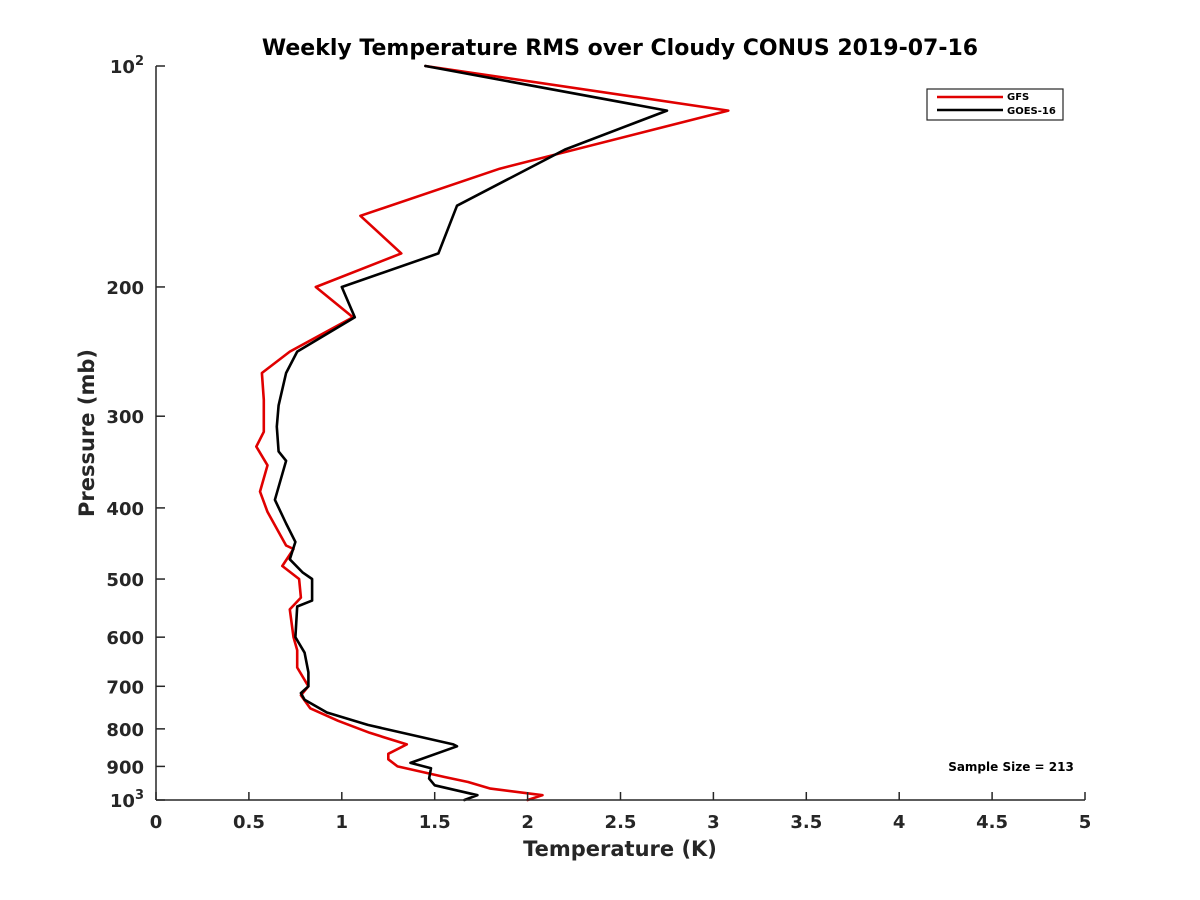  I want to click on x-tick-label: 4, so click(899, 822).